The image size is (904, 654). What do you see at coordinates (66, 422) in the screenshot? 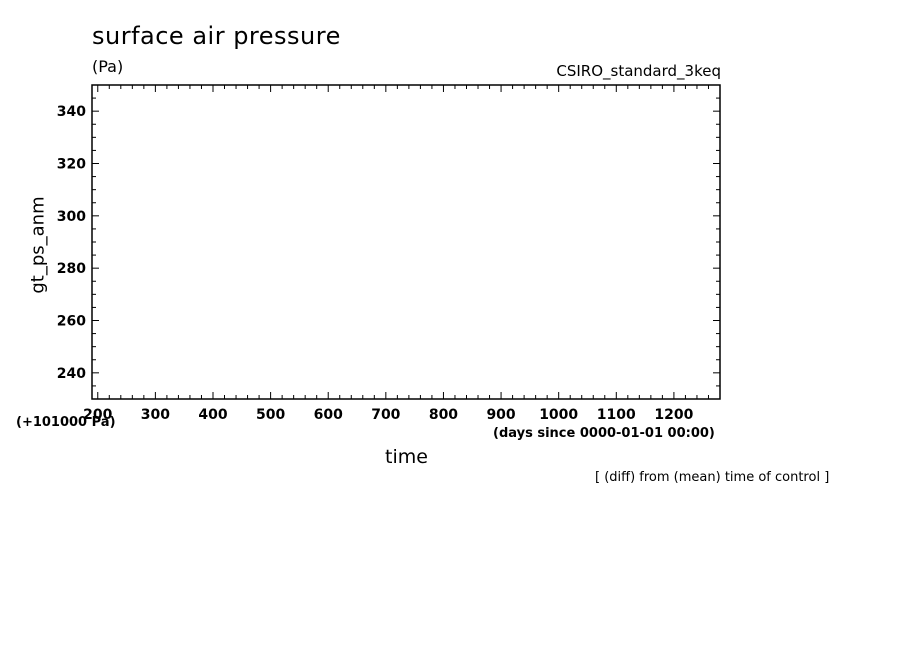
I see `y-offset-label: (+101000 Pa)` at bounding box center [66, 422].